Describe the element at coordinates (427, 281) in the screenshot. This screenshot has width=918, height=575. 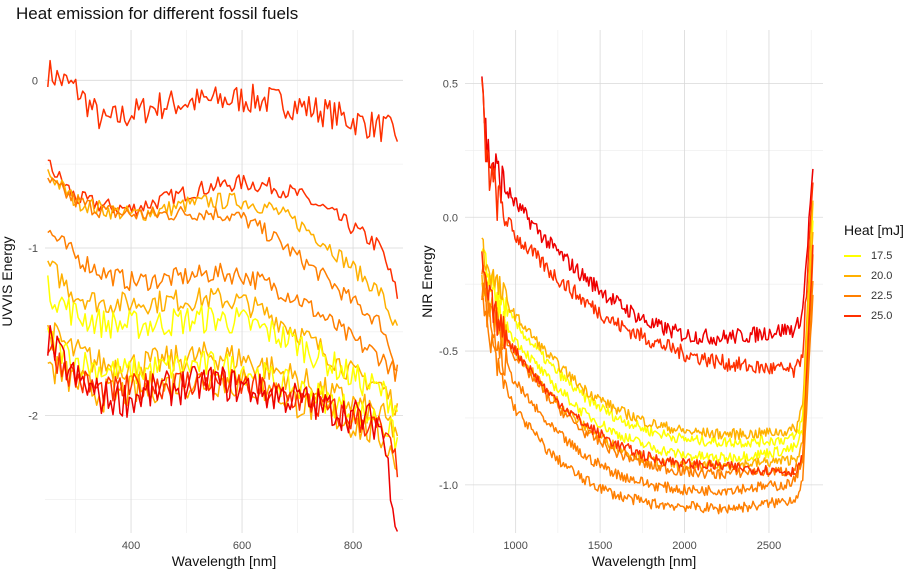
I see `y-axis-title: NIR Energy` at that location.